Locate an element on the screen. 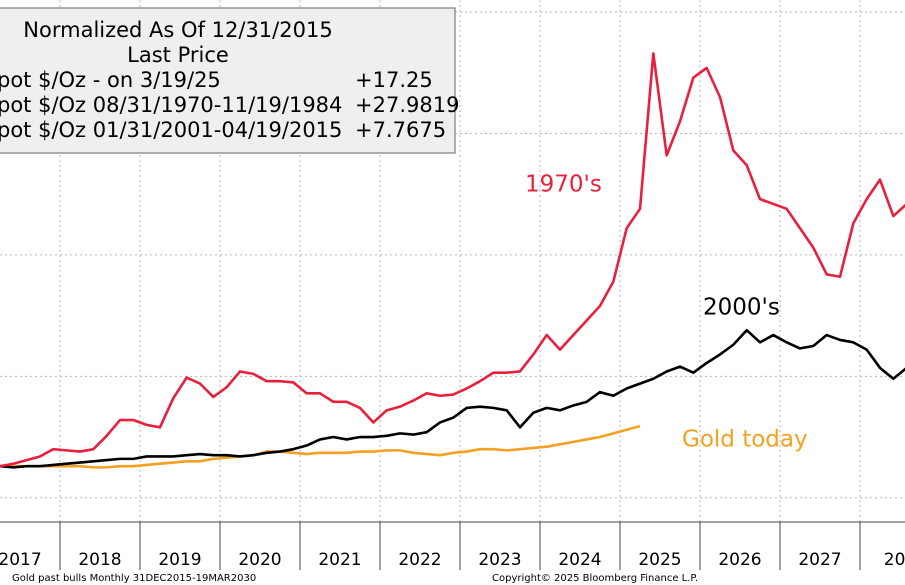  legend-row-value: +27.9819 is located at coordinates (407, 105).